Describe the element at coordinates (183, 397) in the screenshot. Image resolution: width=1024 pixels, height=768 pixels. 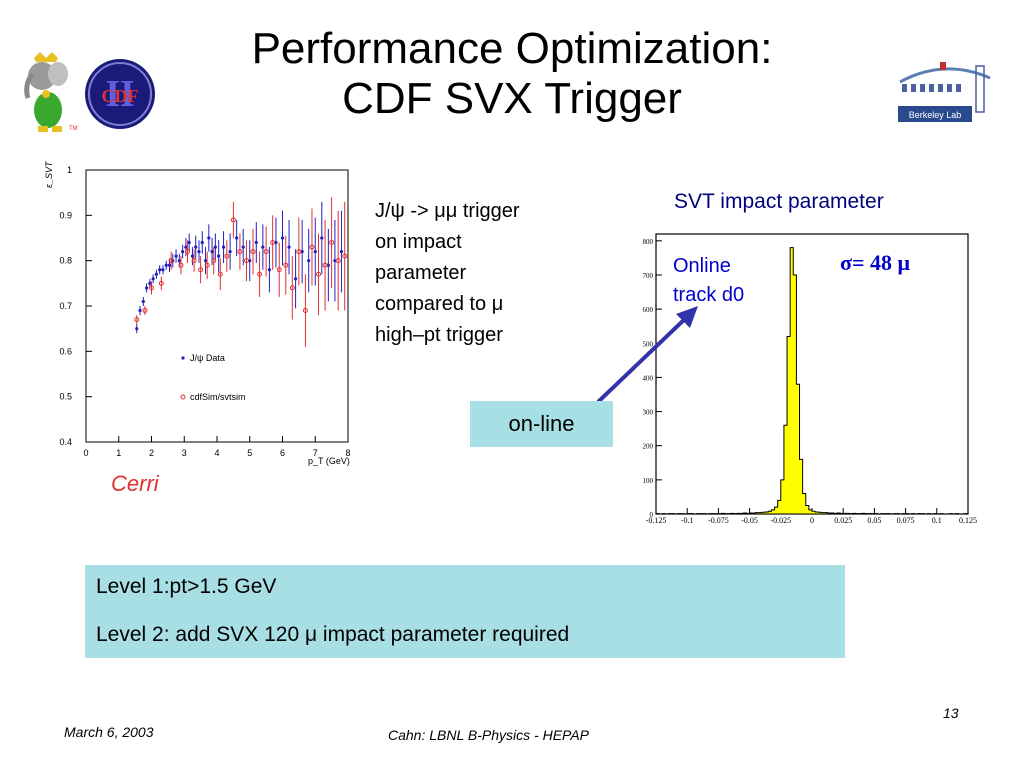
I see `legend-sim-marker` at that location.